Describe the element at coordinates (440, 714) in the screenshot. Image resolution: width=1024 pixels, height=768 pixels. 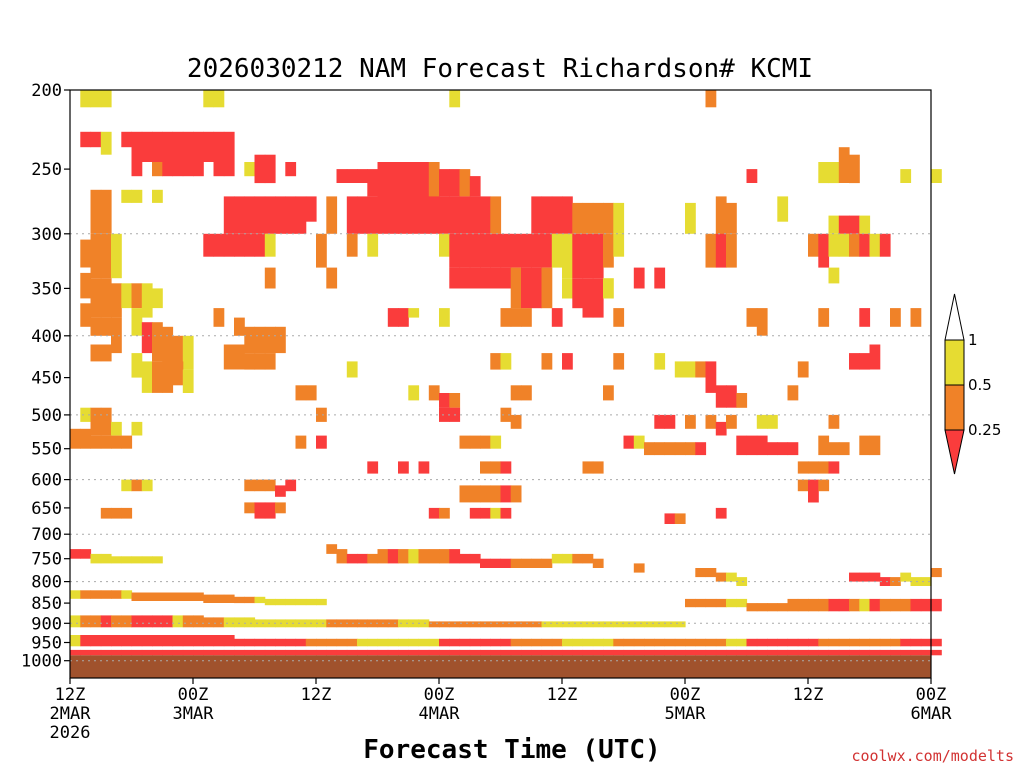
I see `x-tick-label: 4MAR` at that location.